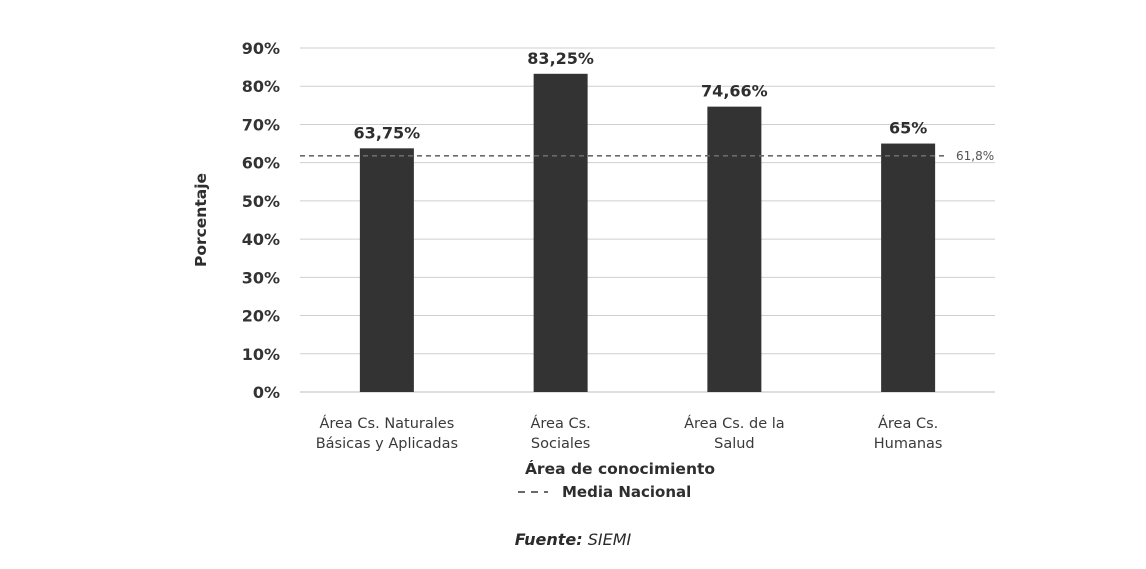 The width and height of the screenshot is (1146, 569). I want to click on data-label: 65%, so click(908, 128).